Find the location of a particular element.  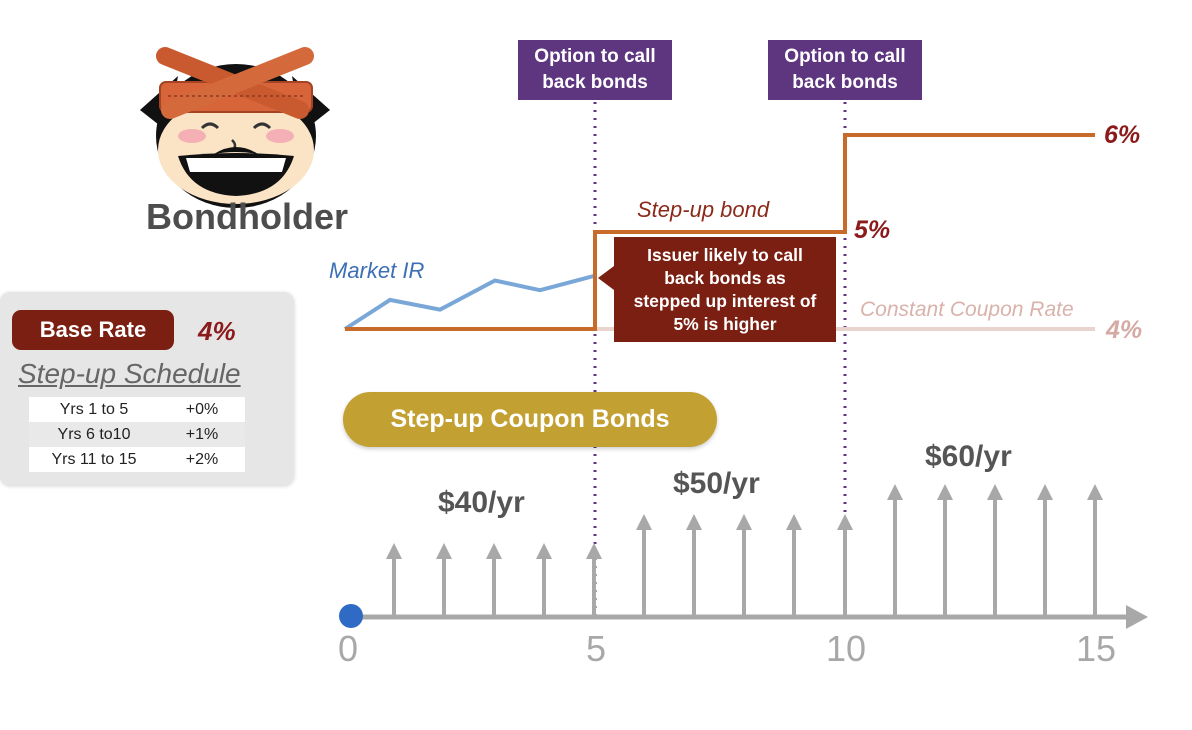

table-row: Yrs 11 to 15 +2% is located at coordinates (137, 459).